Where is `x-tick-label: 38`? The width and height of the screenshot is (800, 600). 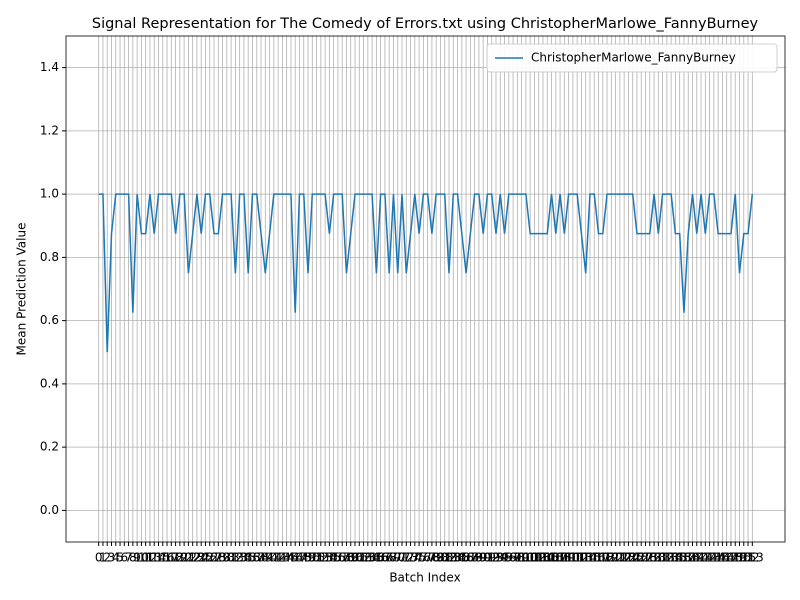
x-tick-label: 38 is located at coordinates (260, 558).